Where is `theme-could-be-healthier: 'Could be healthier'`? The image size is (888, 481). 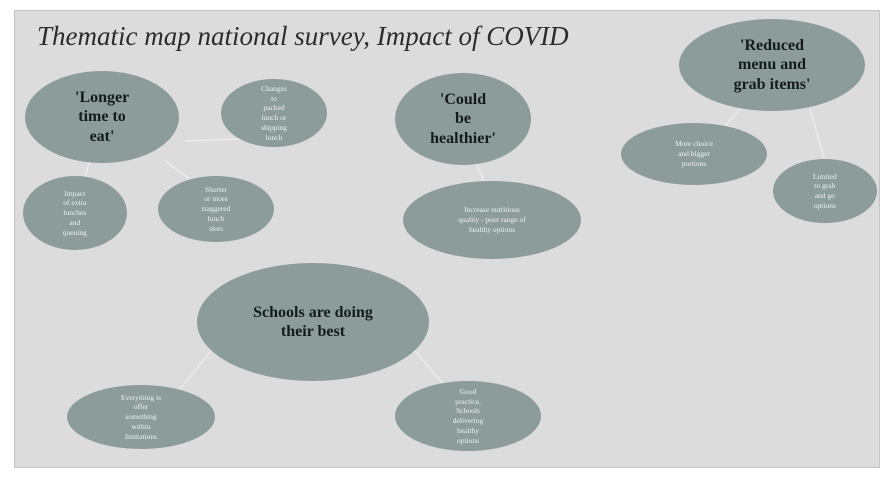 theme-could-be-healthier: 'Could be healthier' is located at coordinates (463, 119).